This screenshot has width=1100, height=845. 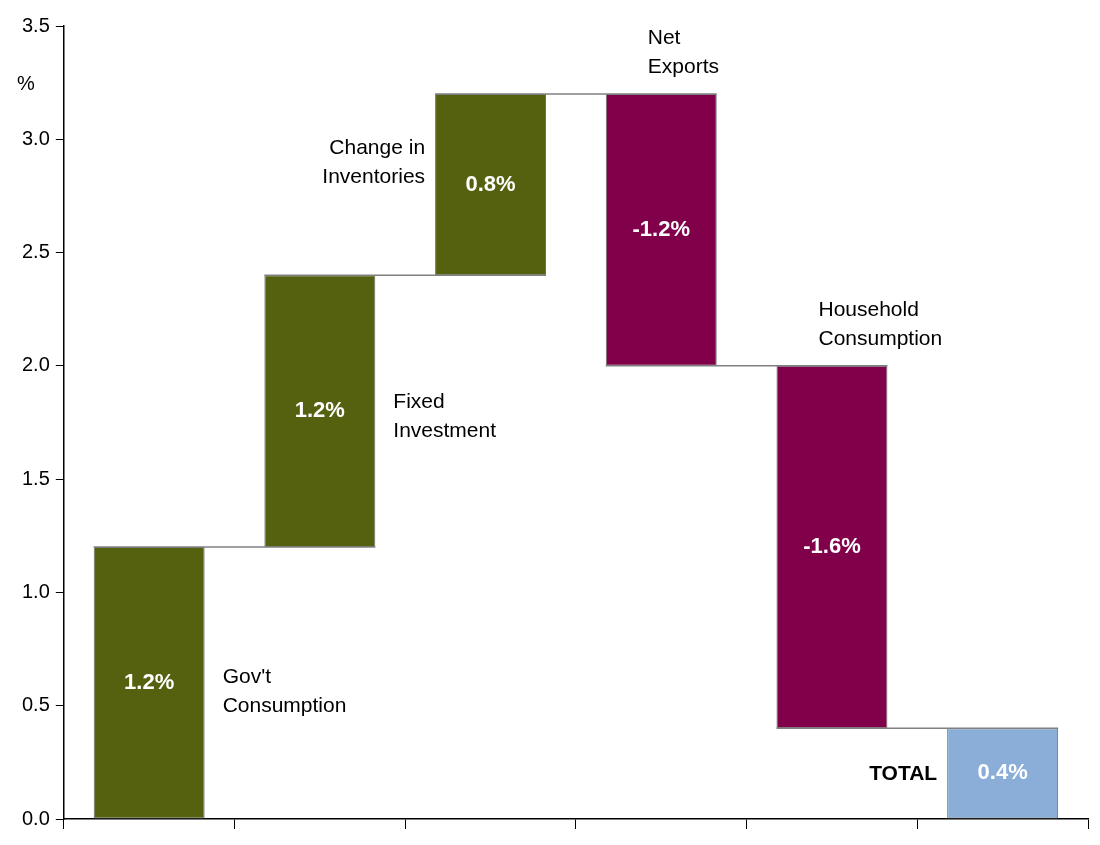 I want to click on data-label: 0.4%, so click(x=1002, y=772).